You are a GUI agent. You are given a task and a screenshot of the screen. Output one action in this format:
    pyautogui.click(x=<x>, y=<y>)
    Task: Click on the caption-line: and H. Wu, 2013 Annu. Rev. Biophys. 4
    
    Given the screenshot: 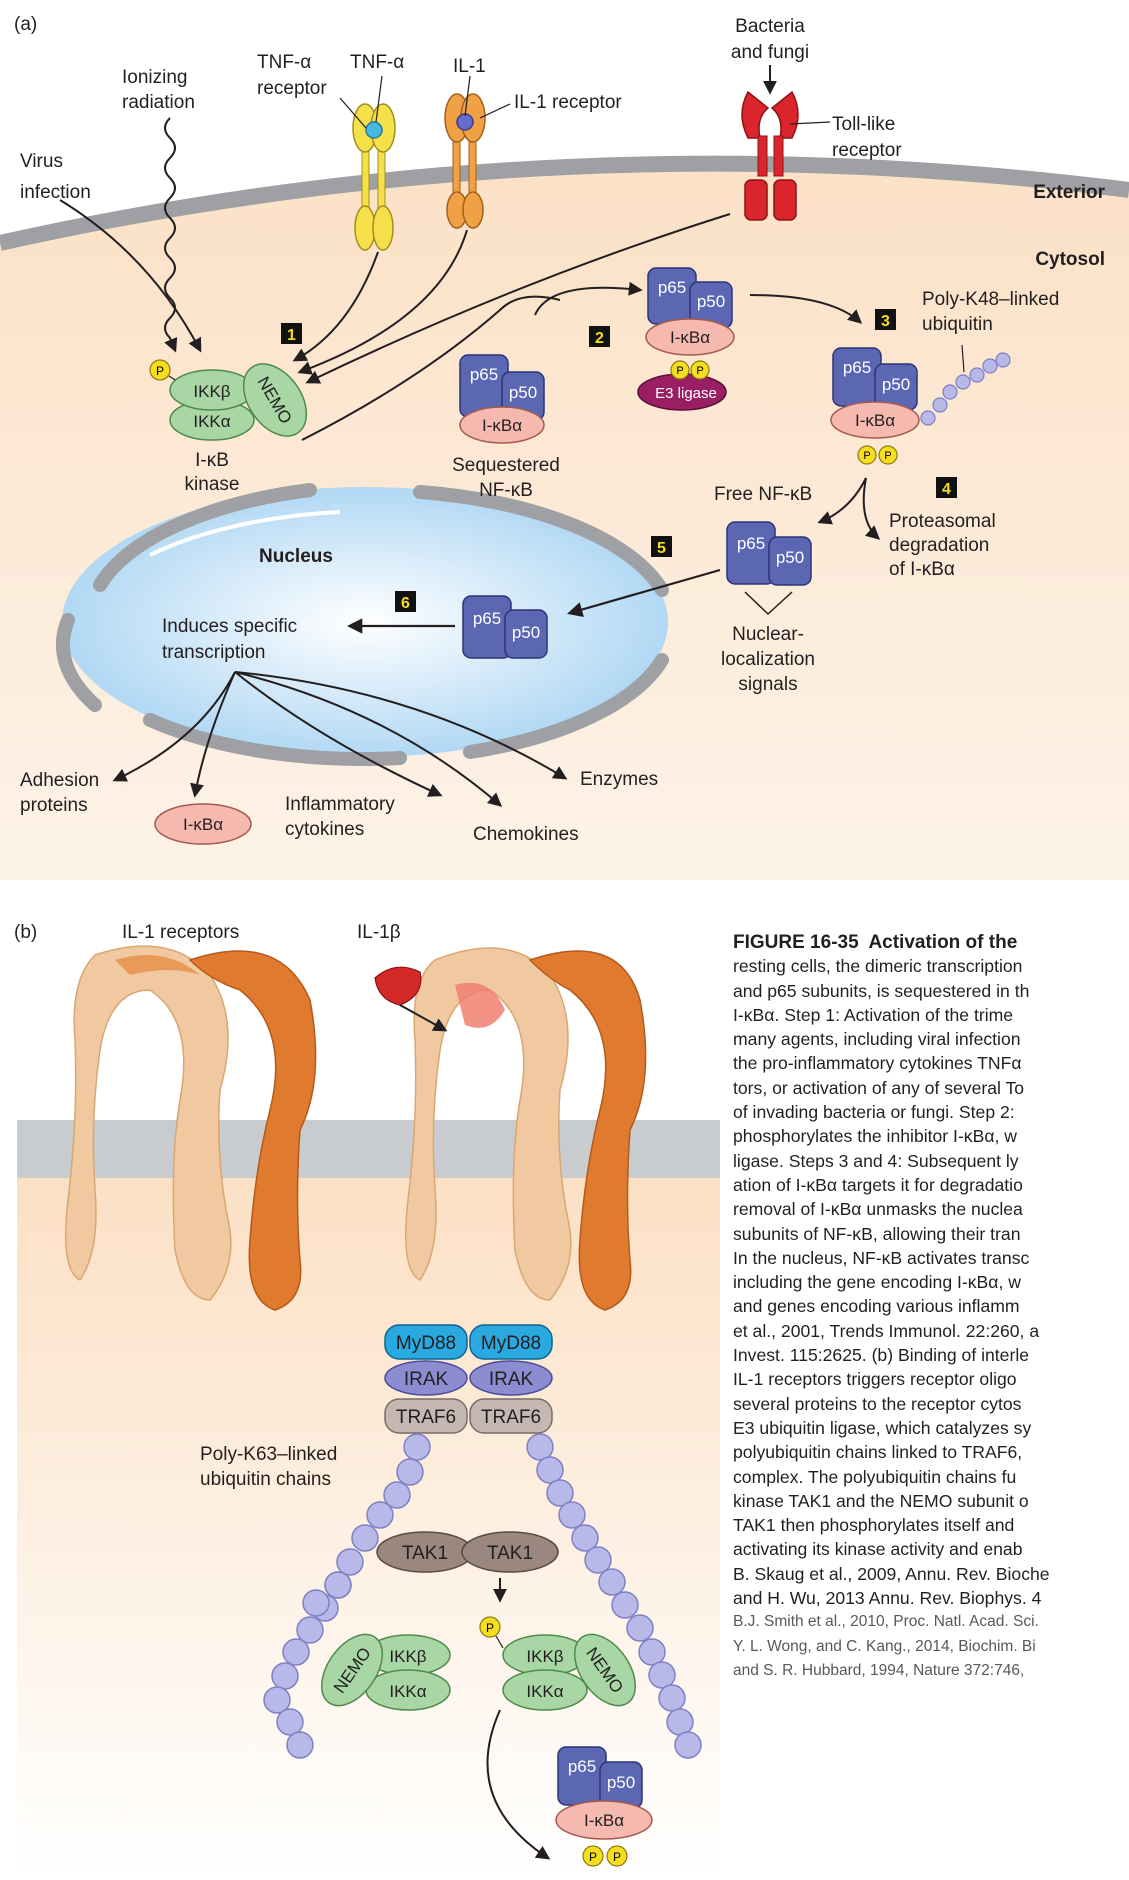 What is the action you would take?
    pyautogui.click(x=887, y=1598)
    